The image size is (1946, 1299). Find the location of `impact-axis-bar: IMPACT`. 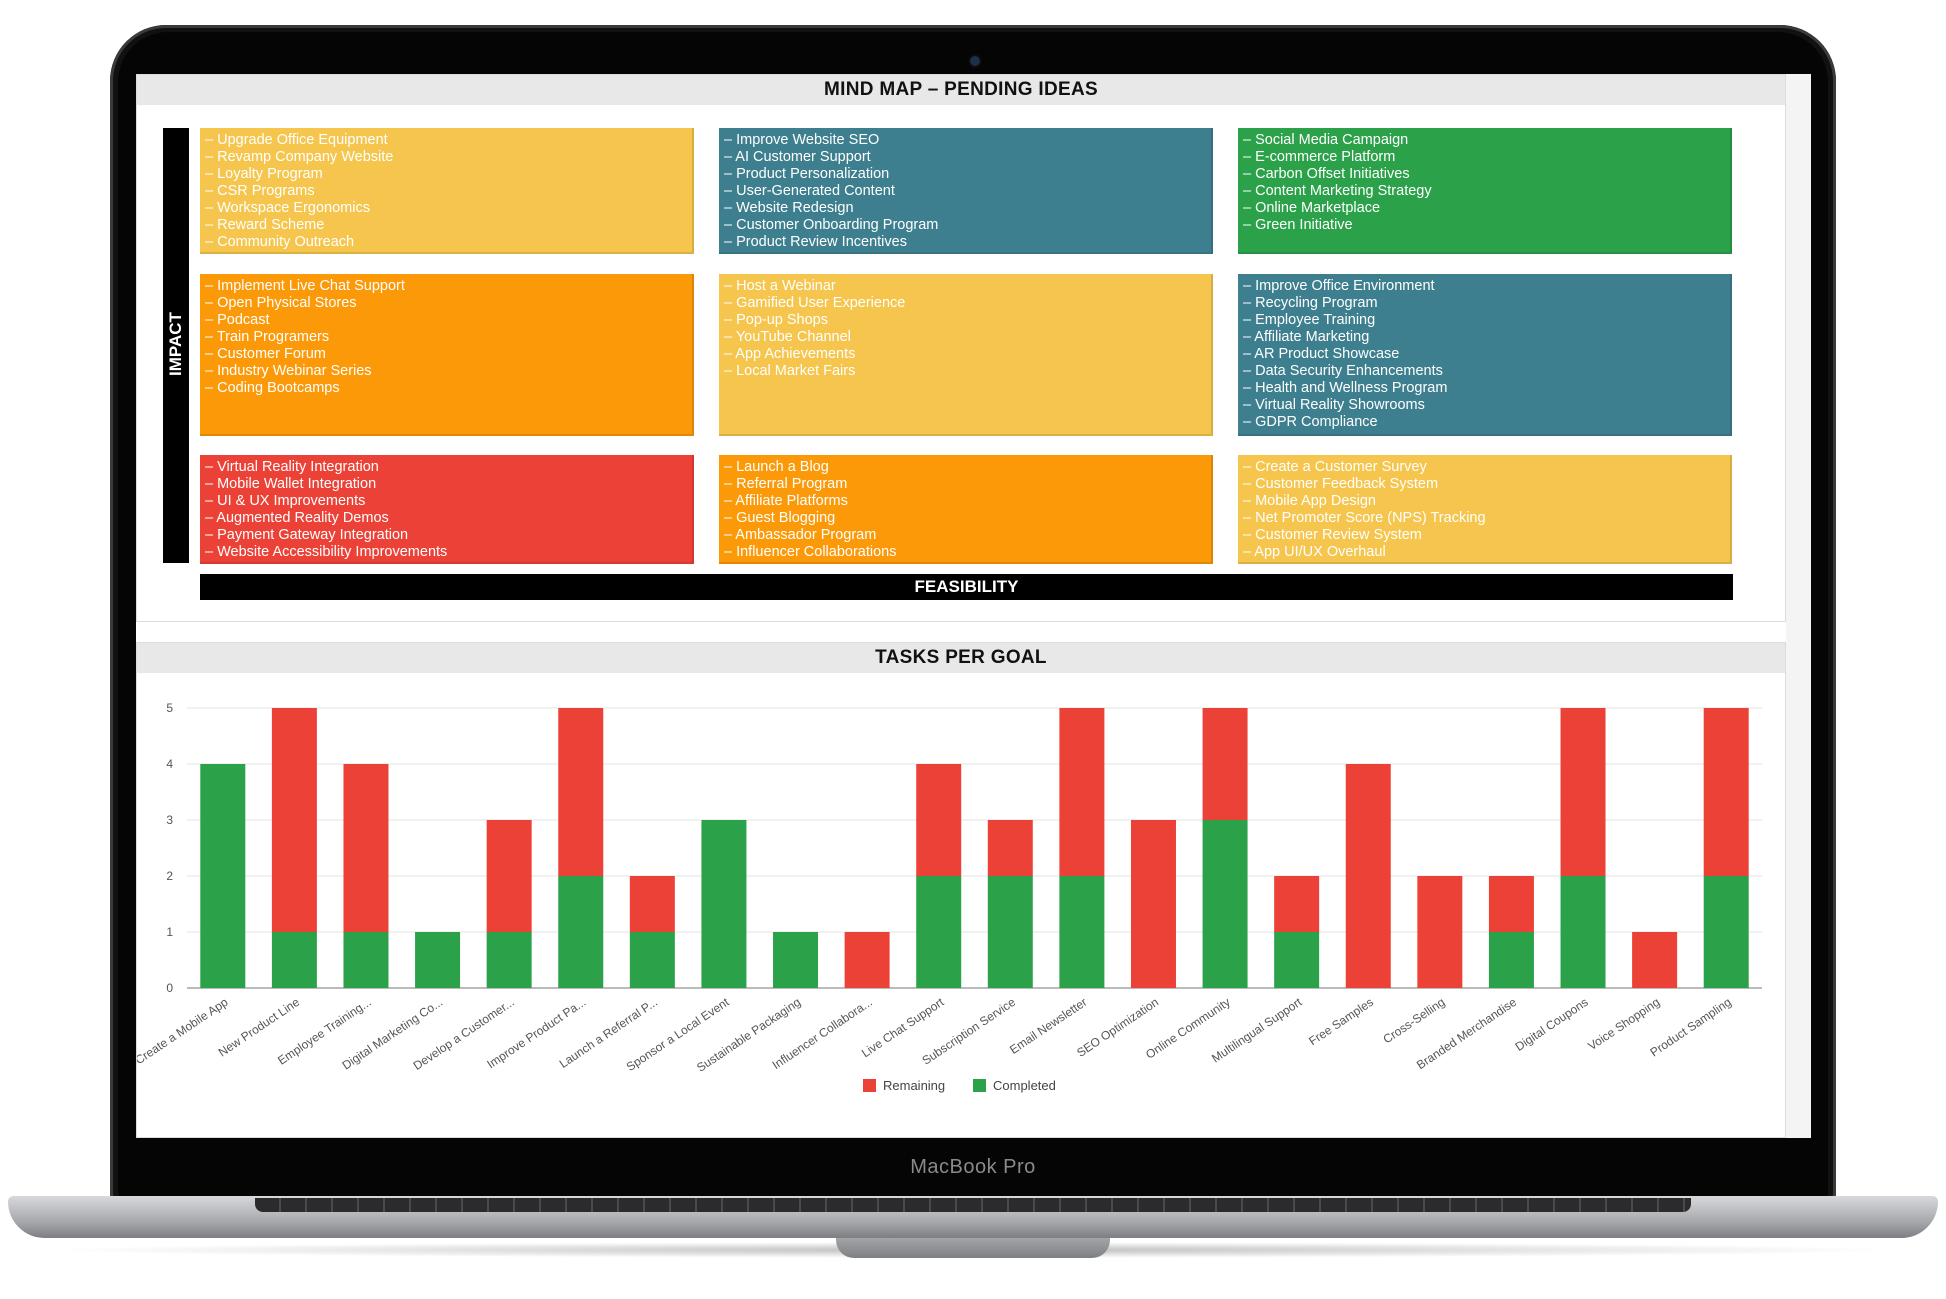

impact-axis-bar: IMPACT is located at coordinates (176, 345).